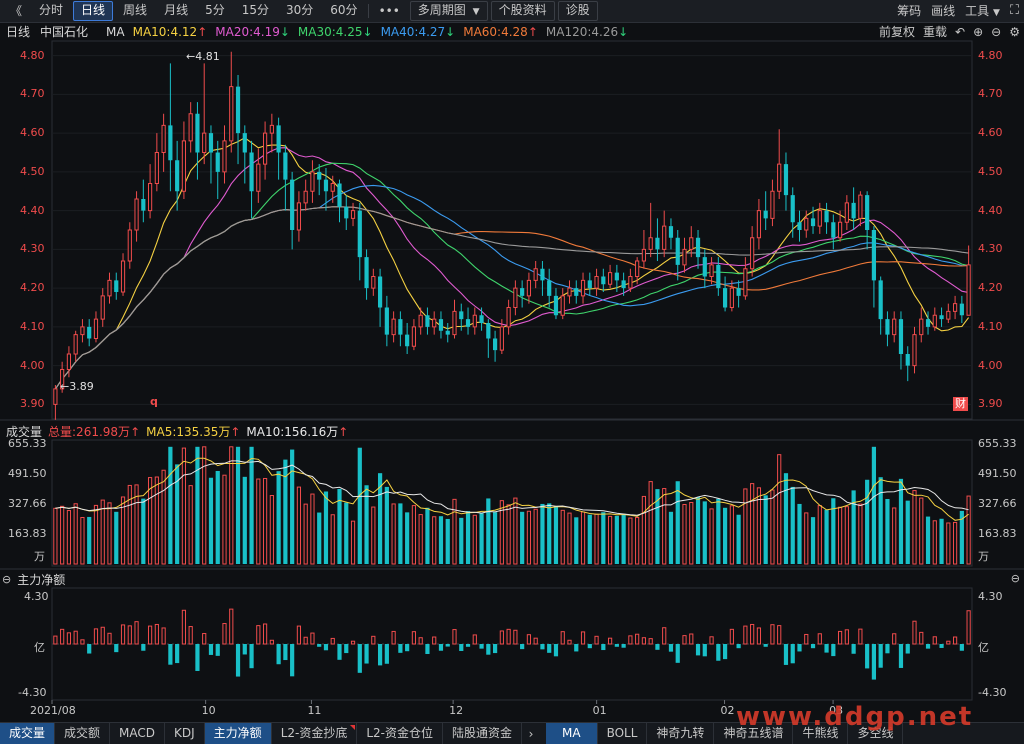 The width and height of the screenshot is (1024, 744). What do you see at coordinates (623, 733) in the screenshot?
I see `overlay-tab: BOLL` at bounding box center [623, 733].